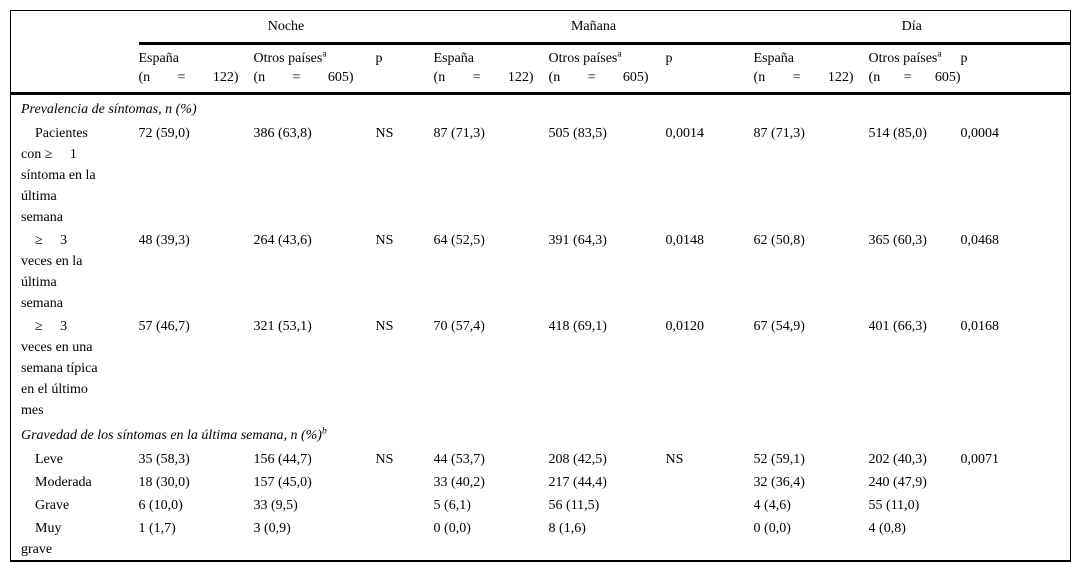 Image resolution: width=1081 pixels, height=562 pixels. I want to click on value-cell: 4 (0,8), so click(887, 528).